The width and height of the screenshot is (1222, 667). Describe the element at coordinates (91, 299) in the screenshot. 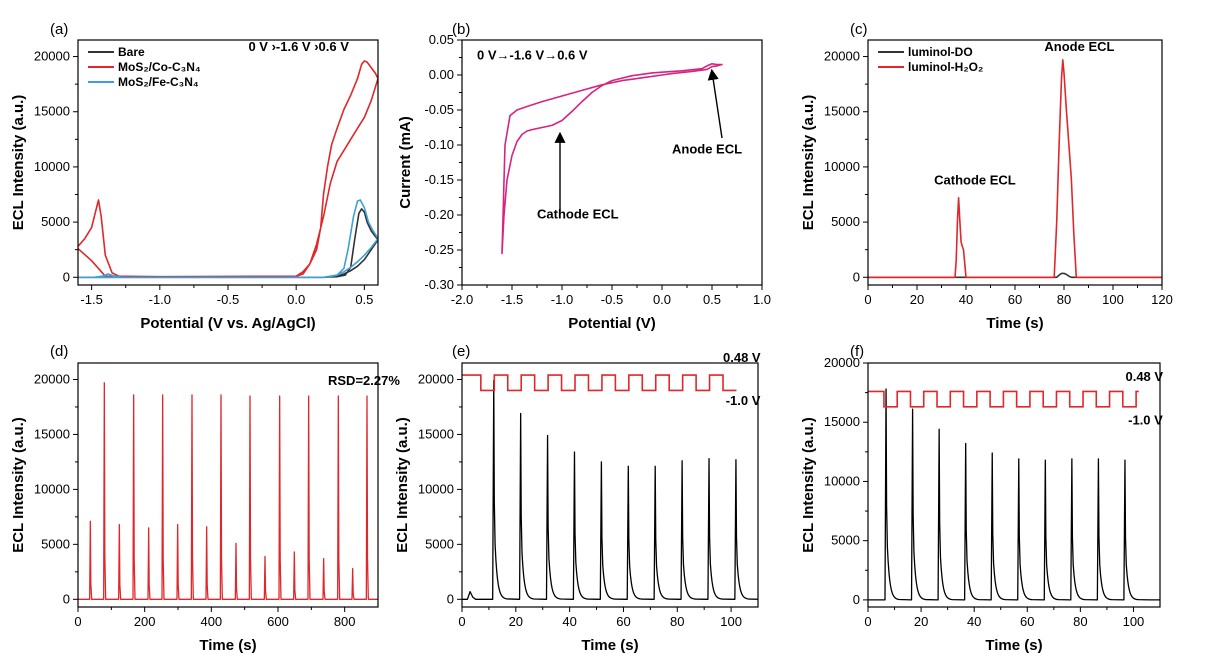

I see `x-tick-label: -1.5` at that location.